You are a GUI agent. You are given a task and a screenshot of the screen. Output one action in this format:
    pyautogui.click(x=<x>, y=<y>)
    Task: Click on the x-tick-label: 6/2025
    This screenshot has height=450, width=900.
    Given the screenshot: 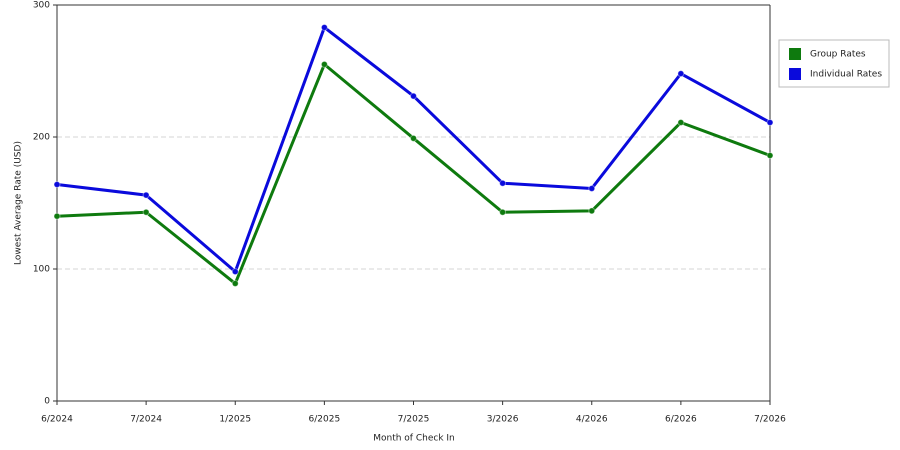 What is the action you would take?
    pyautogui.click(x=325, y=420)
    